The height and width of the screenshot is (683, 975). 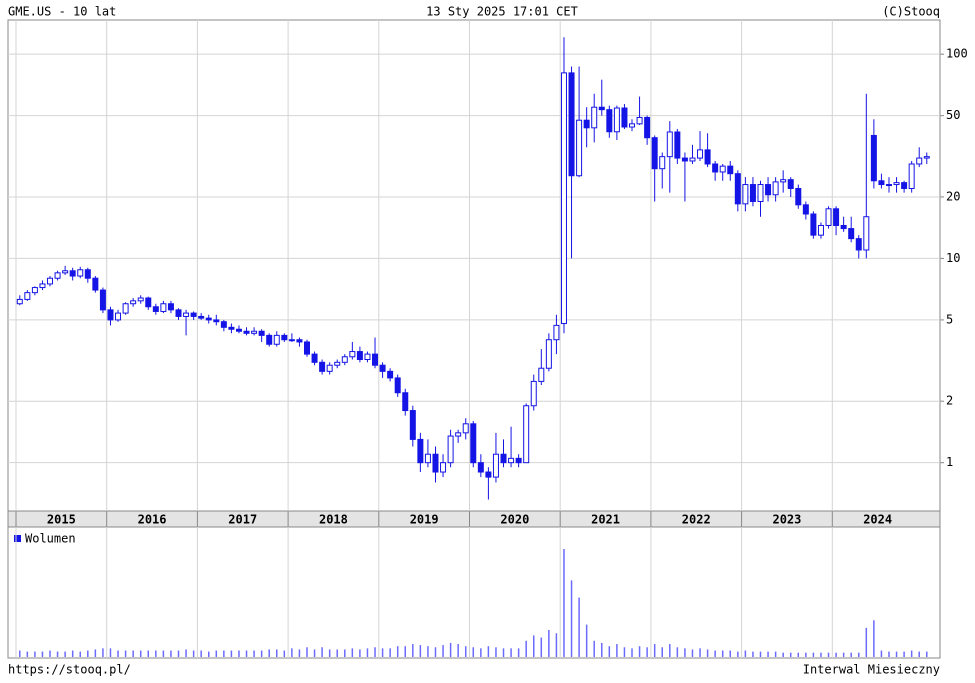 I want to click on legend-label: Wolumen, so click(x=50, y=539).